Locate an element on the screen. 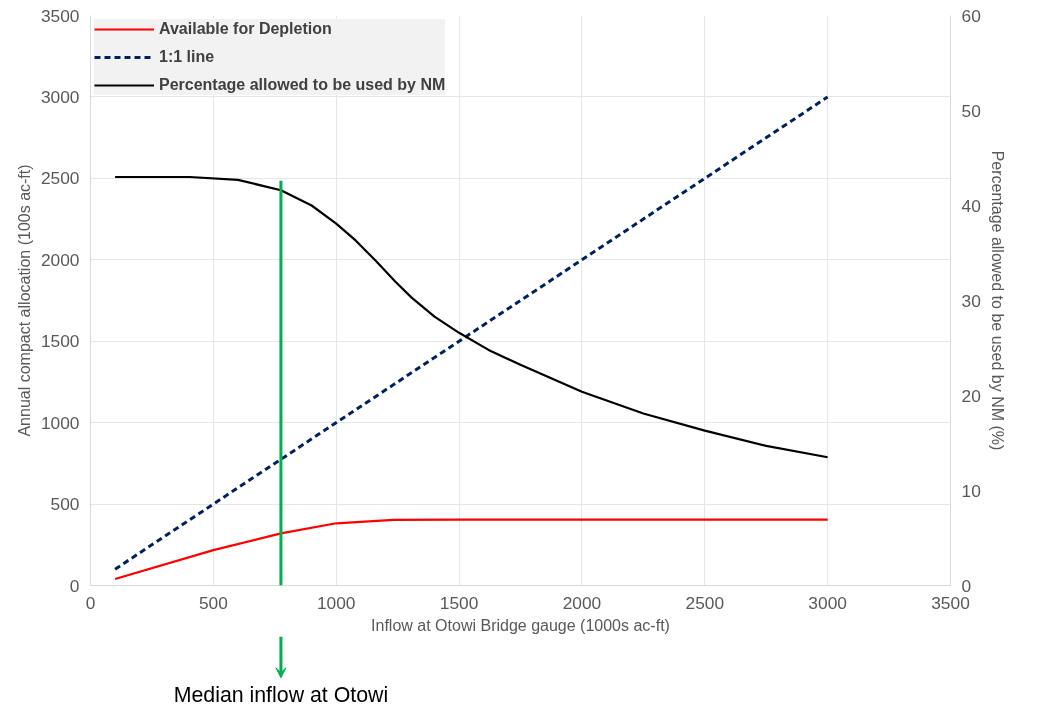 This screenshot has width=1054, height=707. text: Median inflow at Otowi is located at coordinates (281, 695).